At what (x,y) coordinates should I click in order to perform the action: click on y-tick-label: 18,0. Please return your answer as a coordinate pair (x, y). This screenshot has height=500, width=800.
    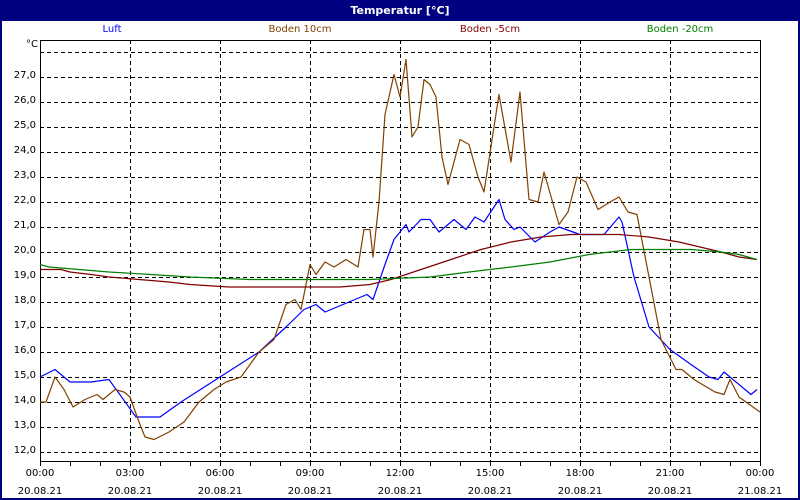
    Looking at the image, I should click on (24, 300).